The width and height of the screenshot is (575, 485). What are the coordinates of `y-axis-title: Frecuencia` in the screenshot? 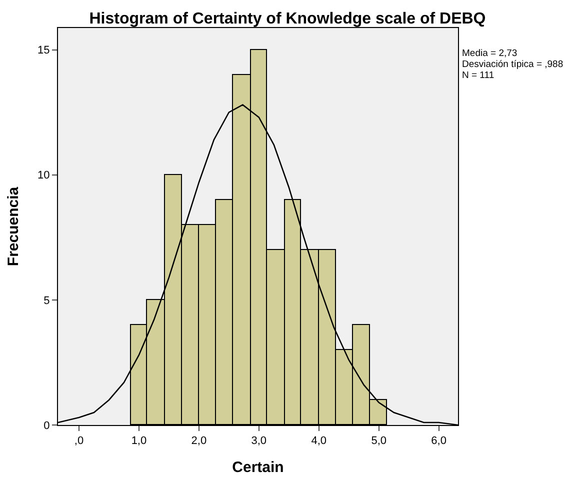 It's located at (13, 226).